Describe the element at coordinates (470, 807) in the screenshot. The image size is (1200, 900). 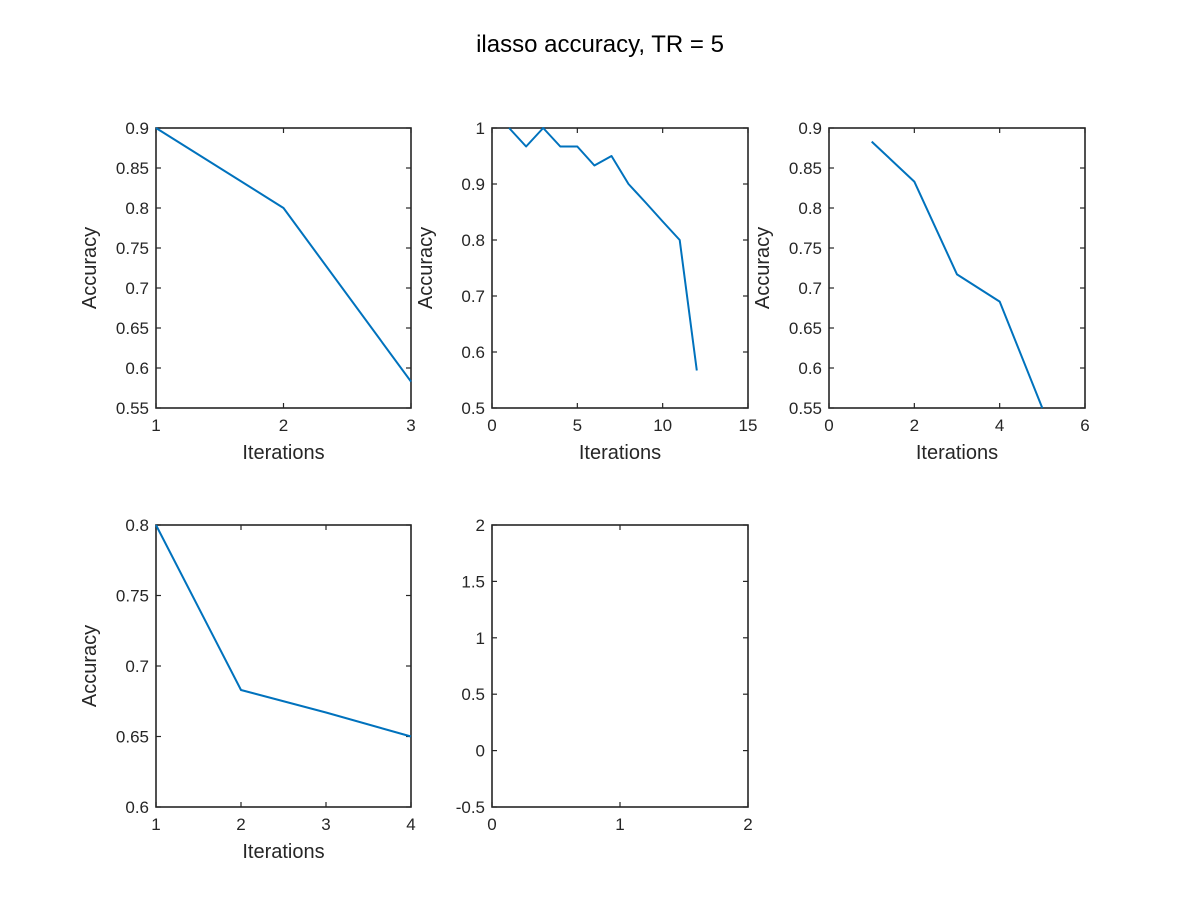
I see `y-tick-label: -0.5` at that location.